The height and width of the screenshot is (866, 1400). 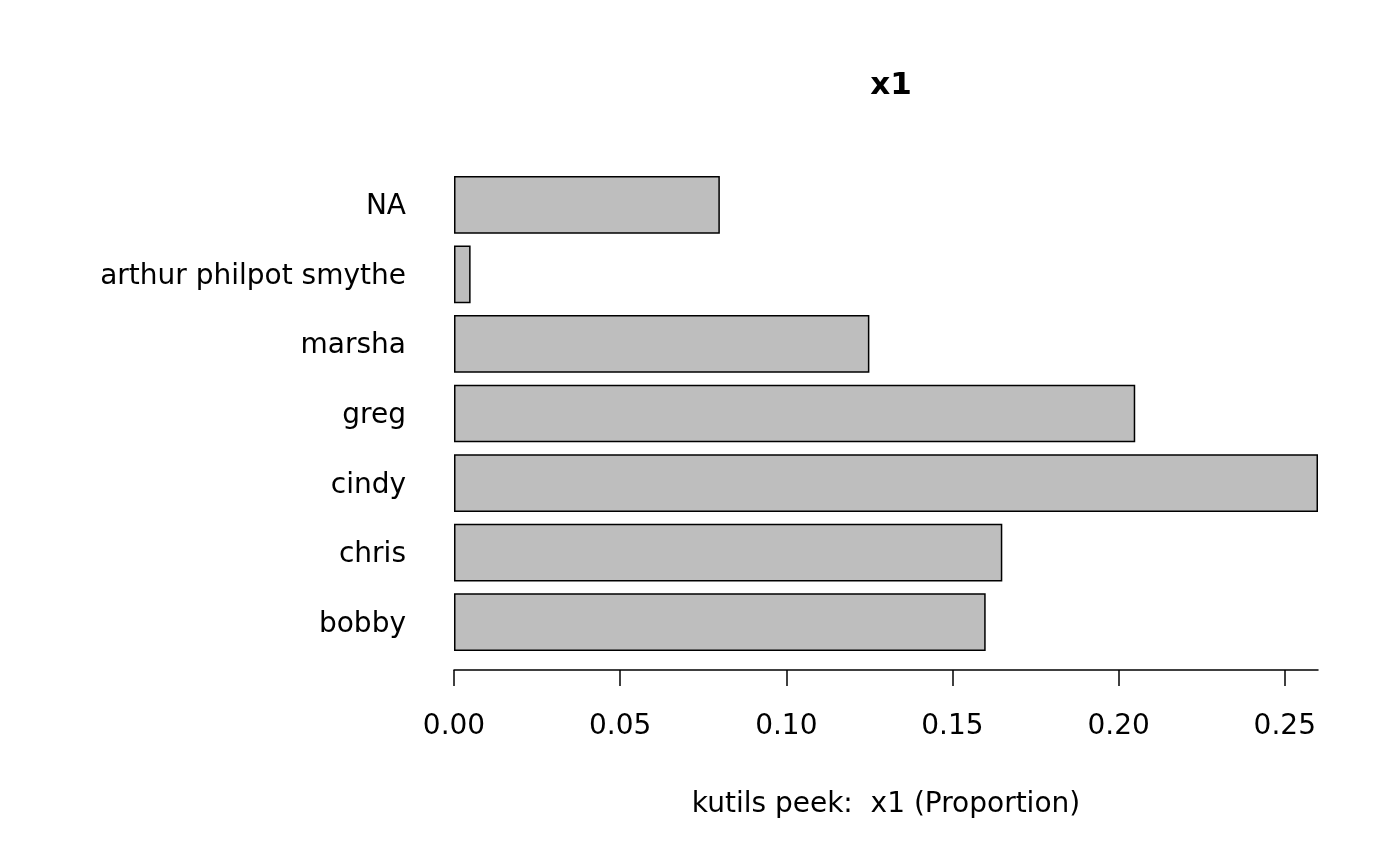 I want to click on x-tick-label: 0.20, so click(x=1118, y=724).